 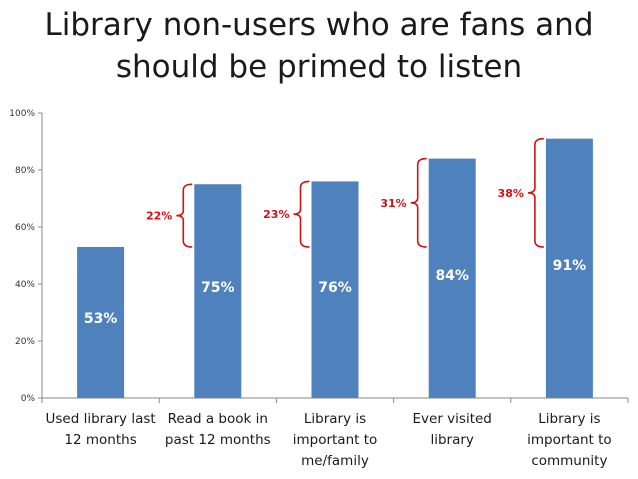 I want to click on gap-label: 22%, so click(x=159, y=216).